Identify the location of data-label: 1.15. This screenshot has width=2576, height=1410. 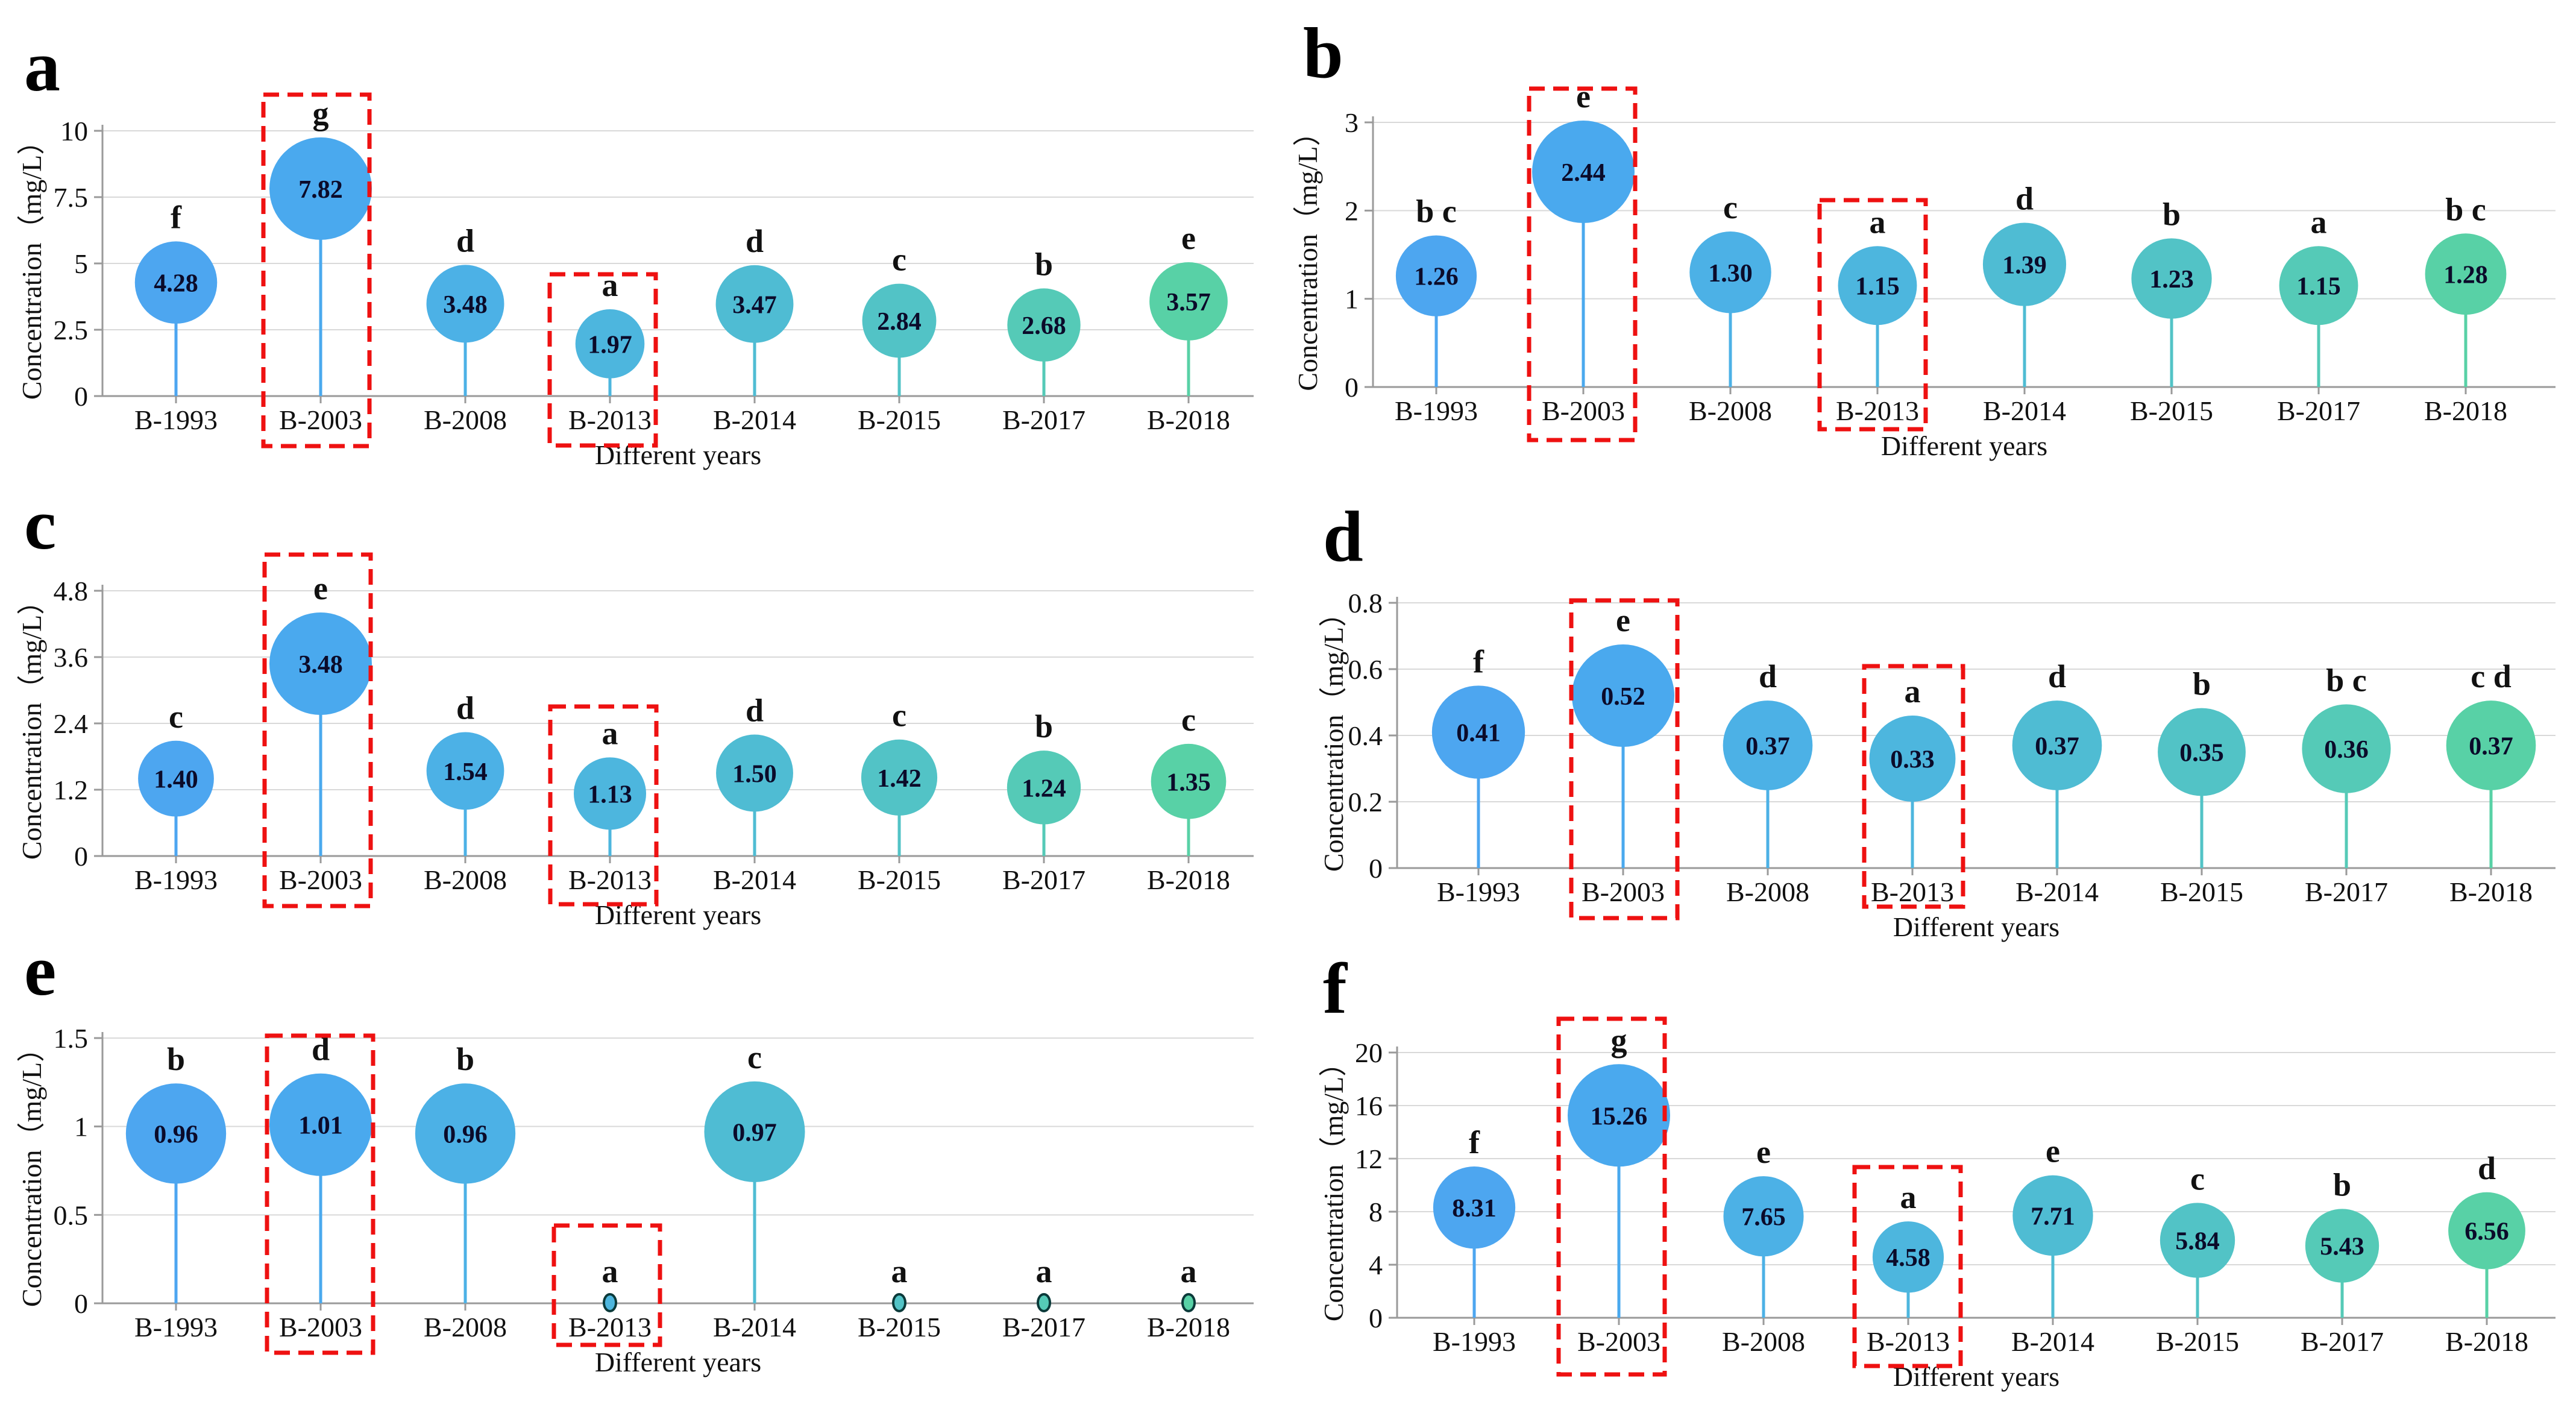
(2318, 287).